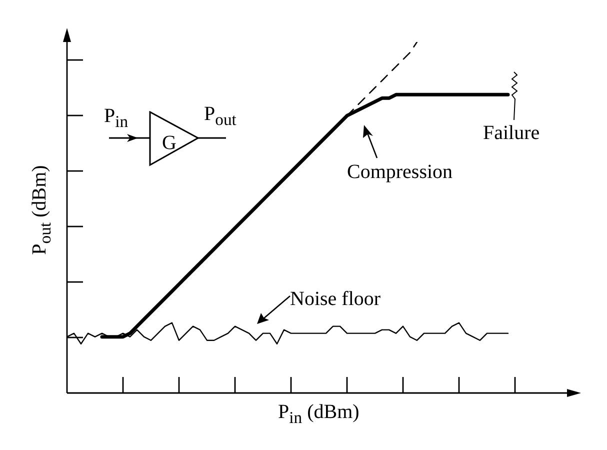 The height and width of the screenshot is (450, 607). What do you see at coordinates (511, 133) in the screenshot?
I see `annotation: Failure` at bounding box center [511, 133].